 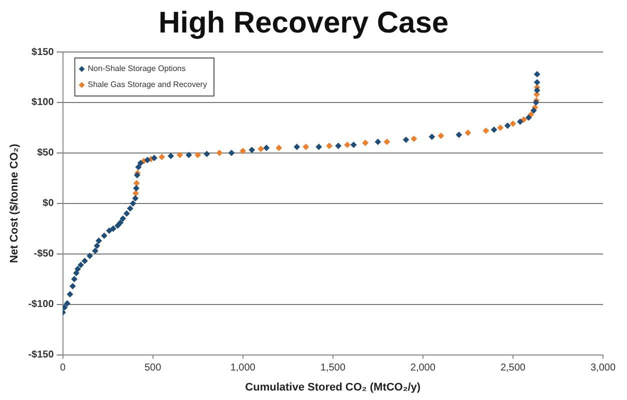 I want to click on y-tick-label: -$150, so click(x=41, y=355).